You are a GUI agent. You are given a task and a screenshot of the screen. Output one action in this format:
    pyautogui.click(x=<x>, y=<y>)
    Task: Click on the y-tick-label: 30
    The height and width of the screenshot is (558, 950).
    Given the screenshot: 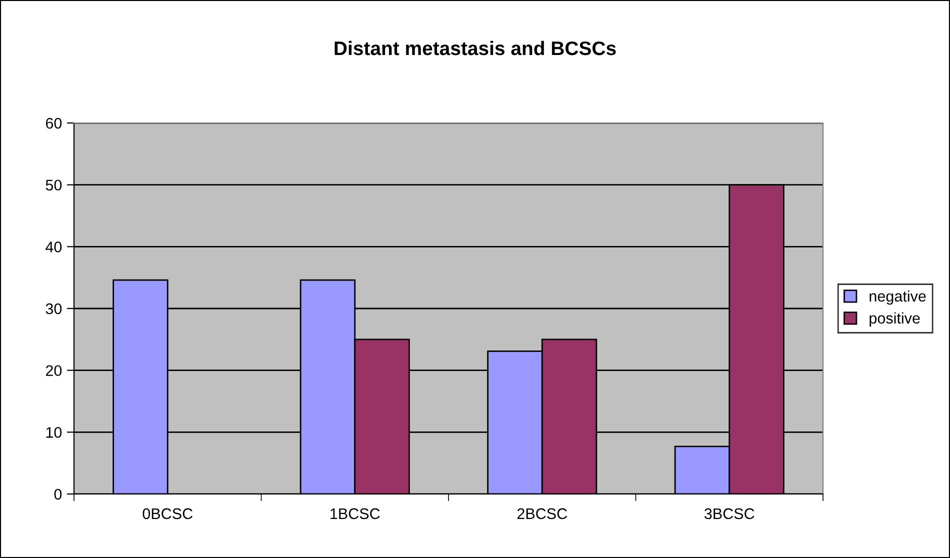 What is the action you would take?
    pyautogui.click(x=54, y=308)
    